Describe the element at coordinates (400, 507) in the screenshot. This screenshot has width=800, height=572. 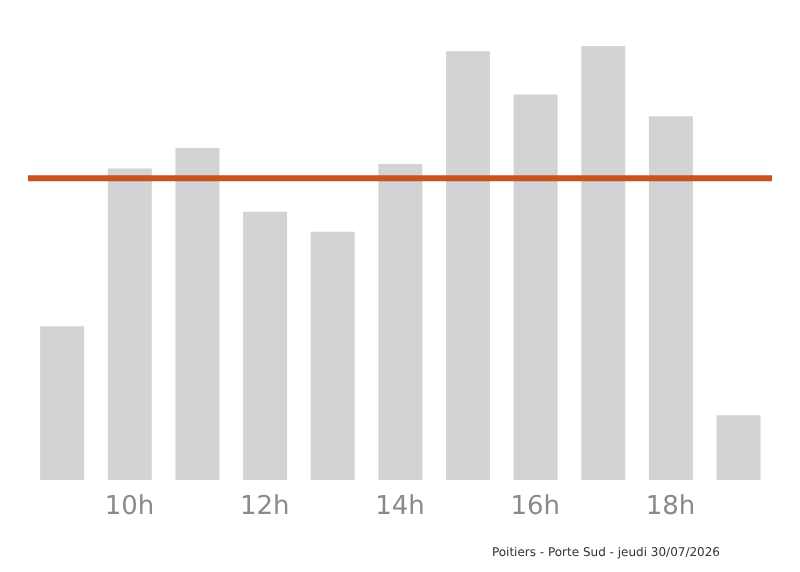
I see `x-tick-label: 14h` at that location.